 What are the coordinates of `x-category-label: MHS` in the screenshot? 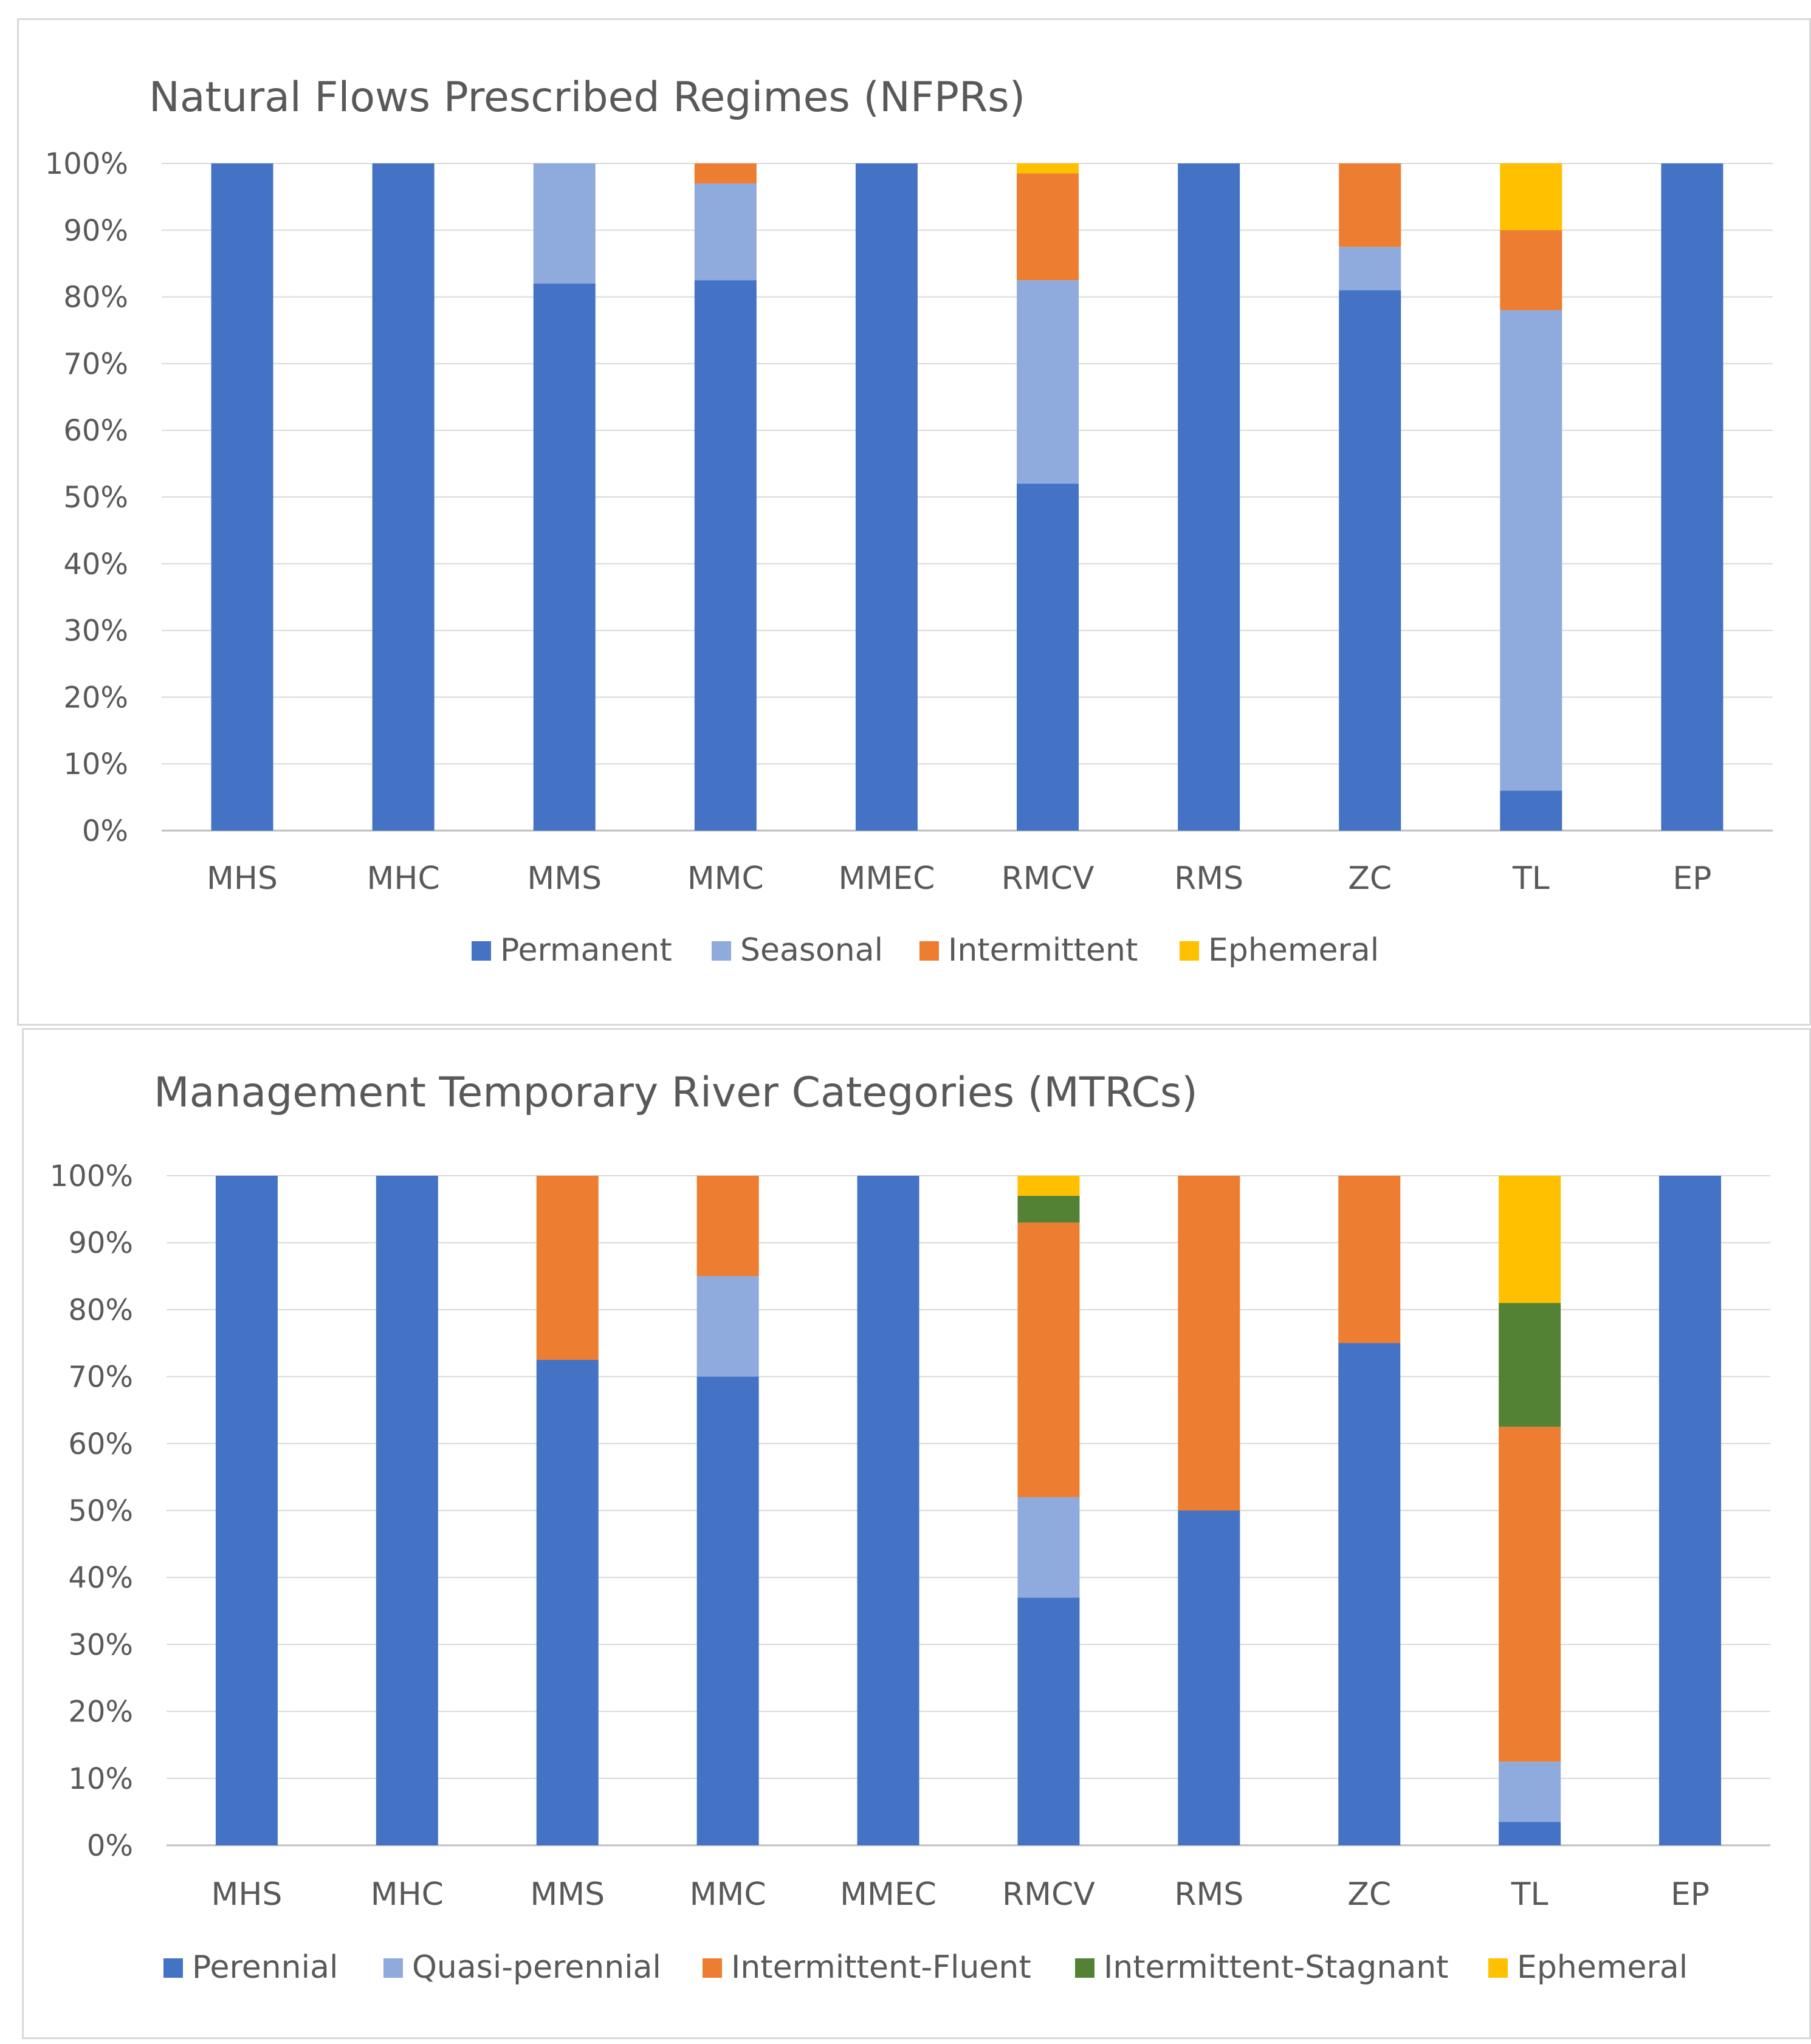 It's located at (246, 1895).